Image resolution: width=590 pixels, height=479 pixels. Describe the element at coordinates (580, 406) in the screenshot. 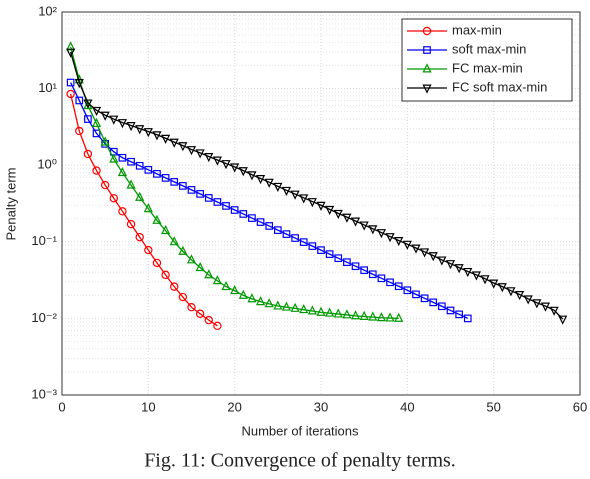

I see `x-tick-label: 60` at that location.